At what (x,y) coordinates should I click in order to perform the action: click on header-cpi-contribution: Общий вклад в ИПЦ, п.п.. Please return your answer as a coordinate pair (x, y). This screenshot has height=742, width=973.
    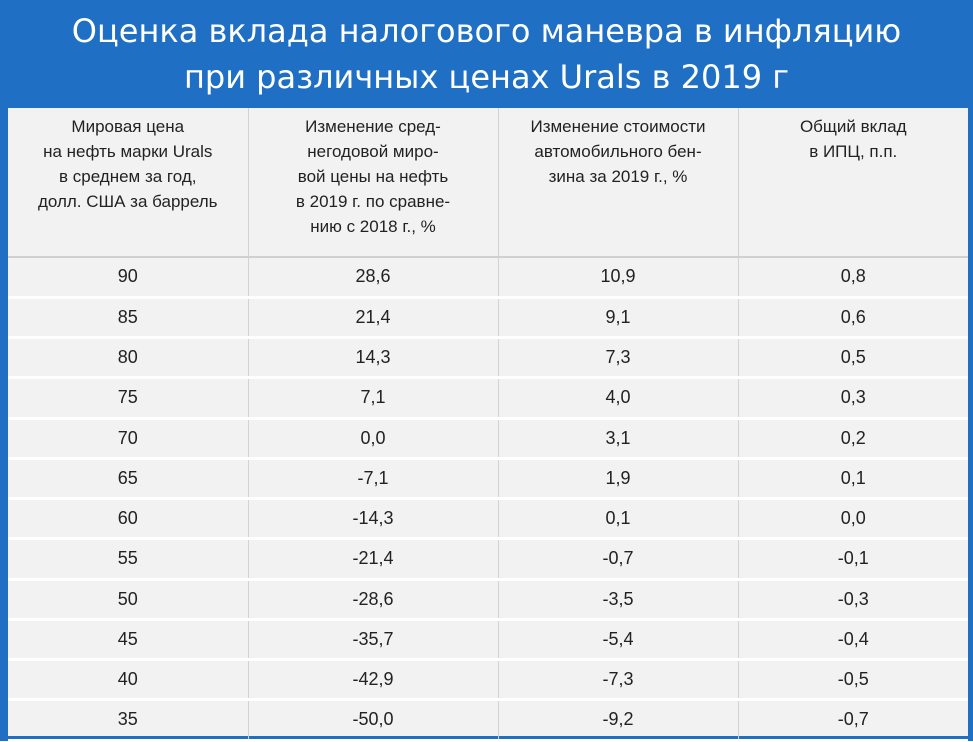
    Looking at the image, I should click on (853, 183).